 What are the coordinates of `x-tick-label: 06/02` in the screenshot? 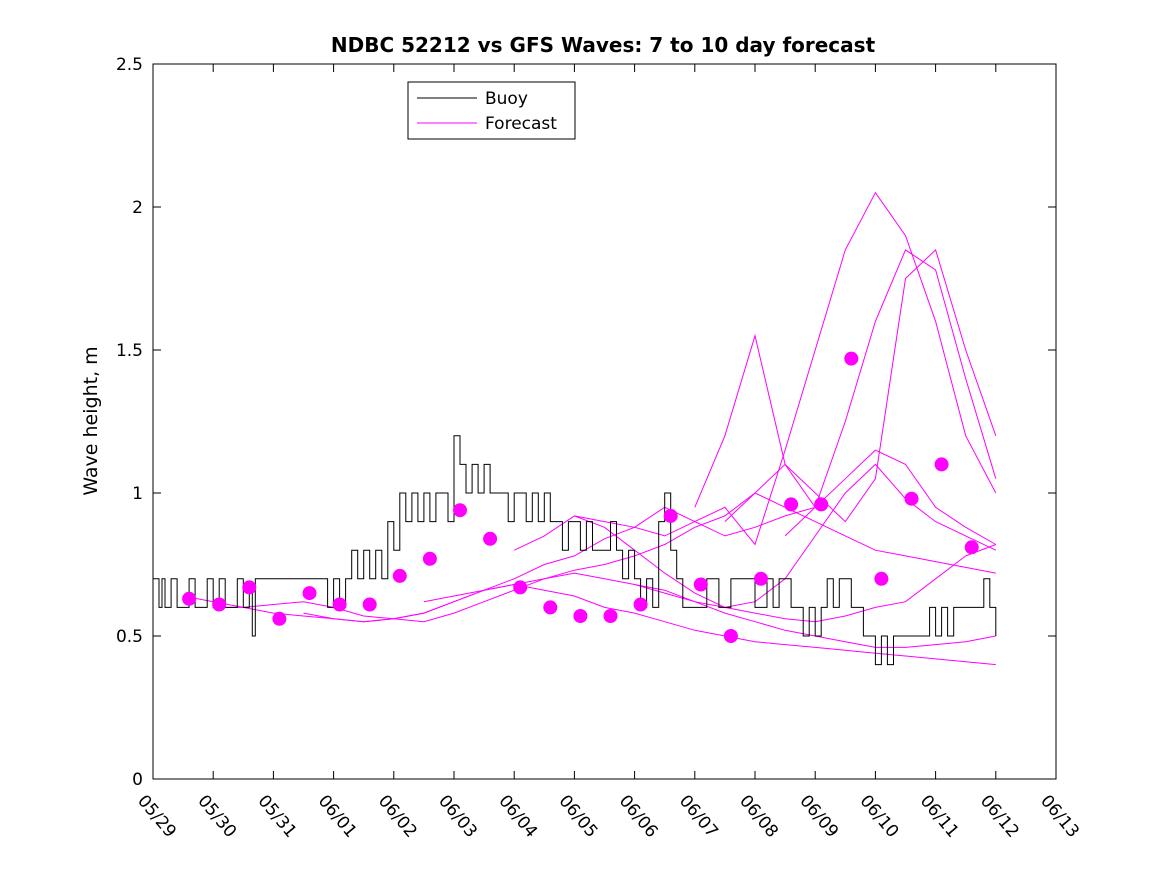 It's located at (397, 816).